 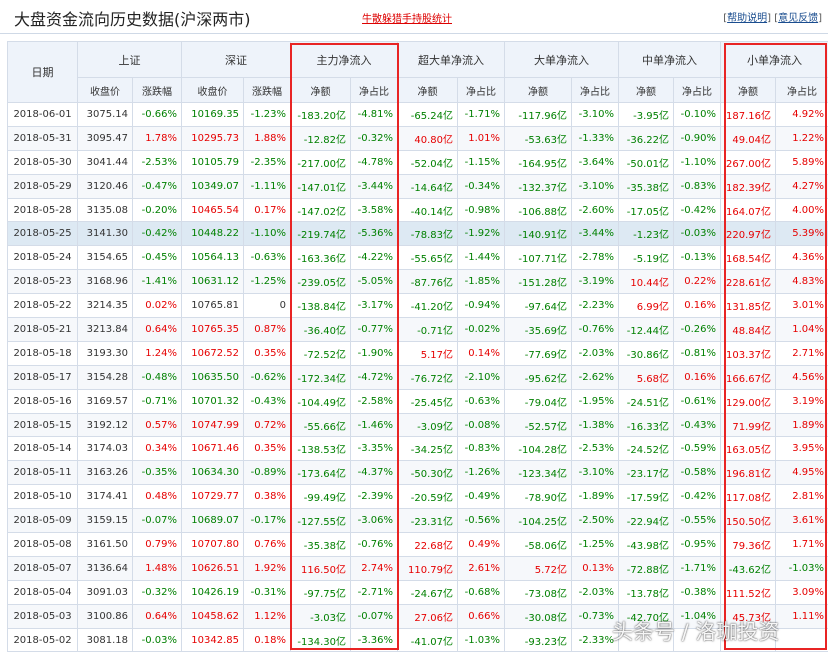 I want to click on col-super-ratio: 净占比, so click(x=481, y=90).